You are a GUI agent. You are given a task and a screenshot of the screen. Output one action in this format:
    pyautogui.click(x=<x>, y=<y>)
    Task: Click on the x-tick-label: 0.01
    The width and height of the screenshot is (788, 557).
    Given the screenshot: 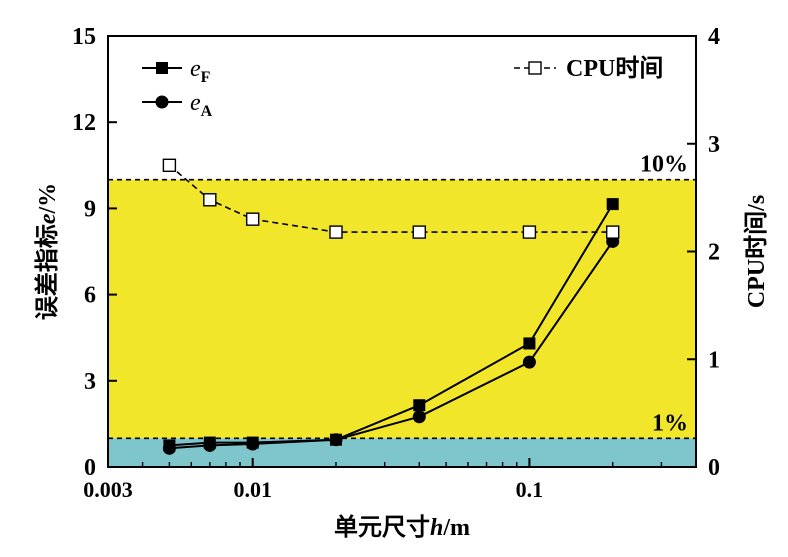 What is the action you would take?
    pyautogui.click(x=252, y=489)
    